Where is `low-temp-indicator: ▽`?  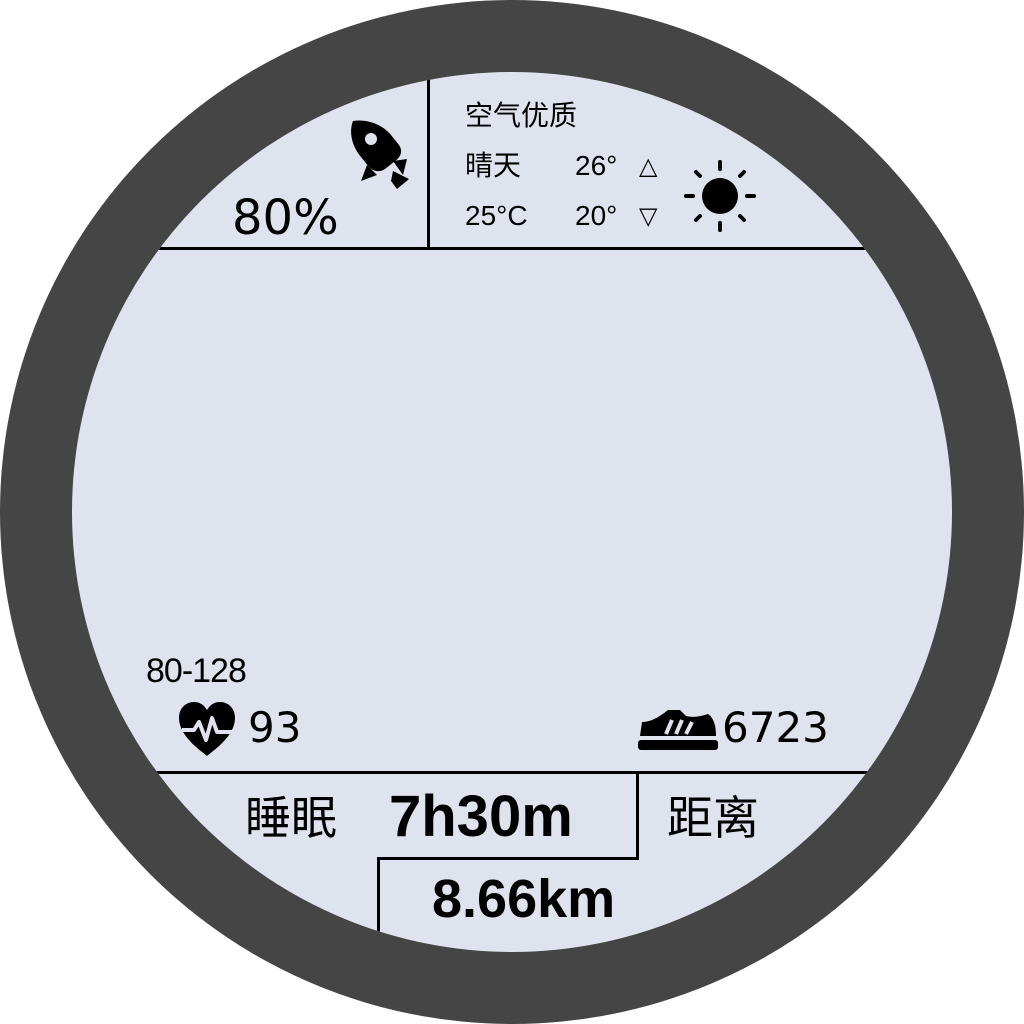 low-temp-indicator: ▽ is located at coordinates (648, 216).